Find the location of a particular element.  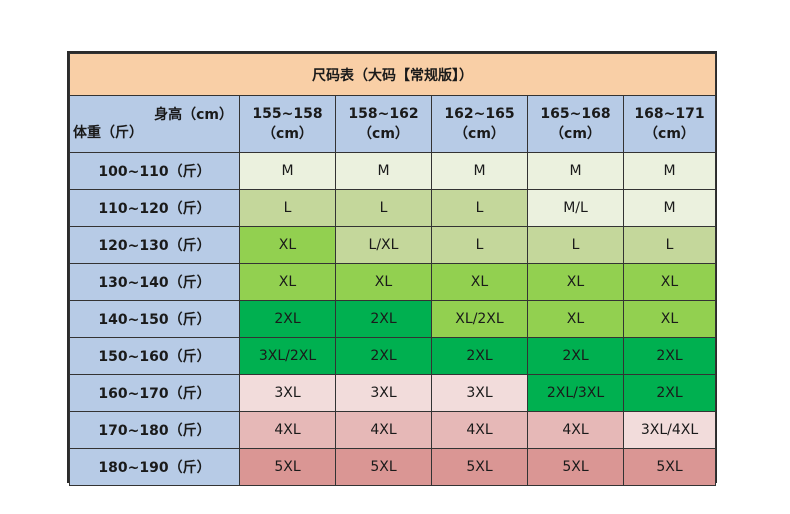

weight-range-label: 100~110（斤） is located at coordinates (154, 171).